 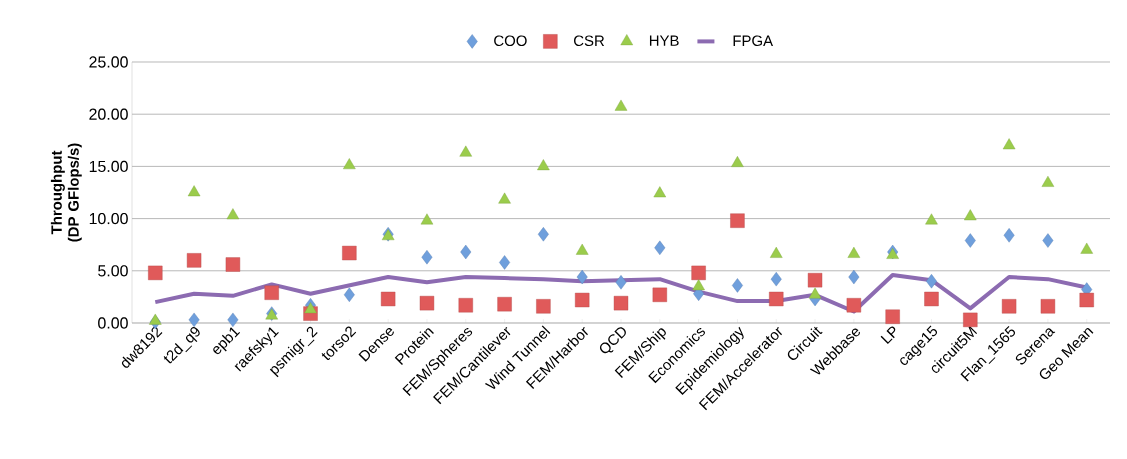 What do you see at coordinates (108, 166) in the screenshot?
I see `y-tick-label: 15.00` at bounding box center [108, 166].